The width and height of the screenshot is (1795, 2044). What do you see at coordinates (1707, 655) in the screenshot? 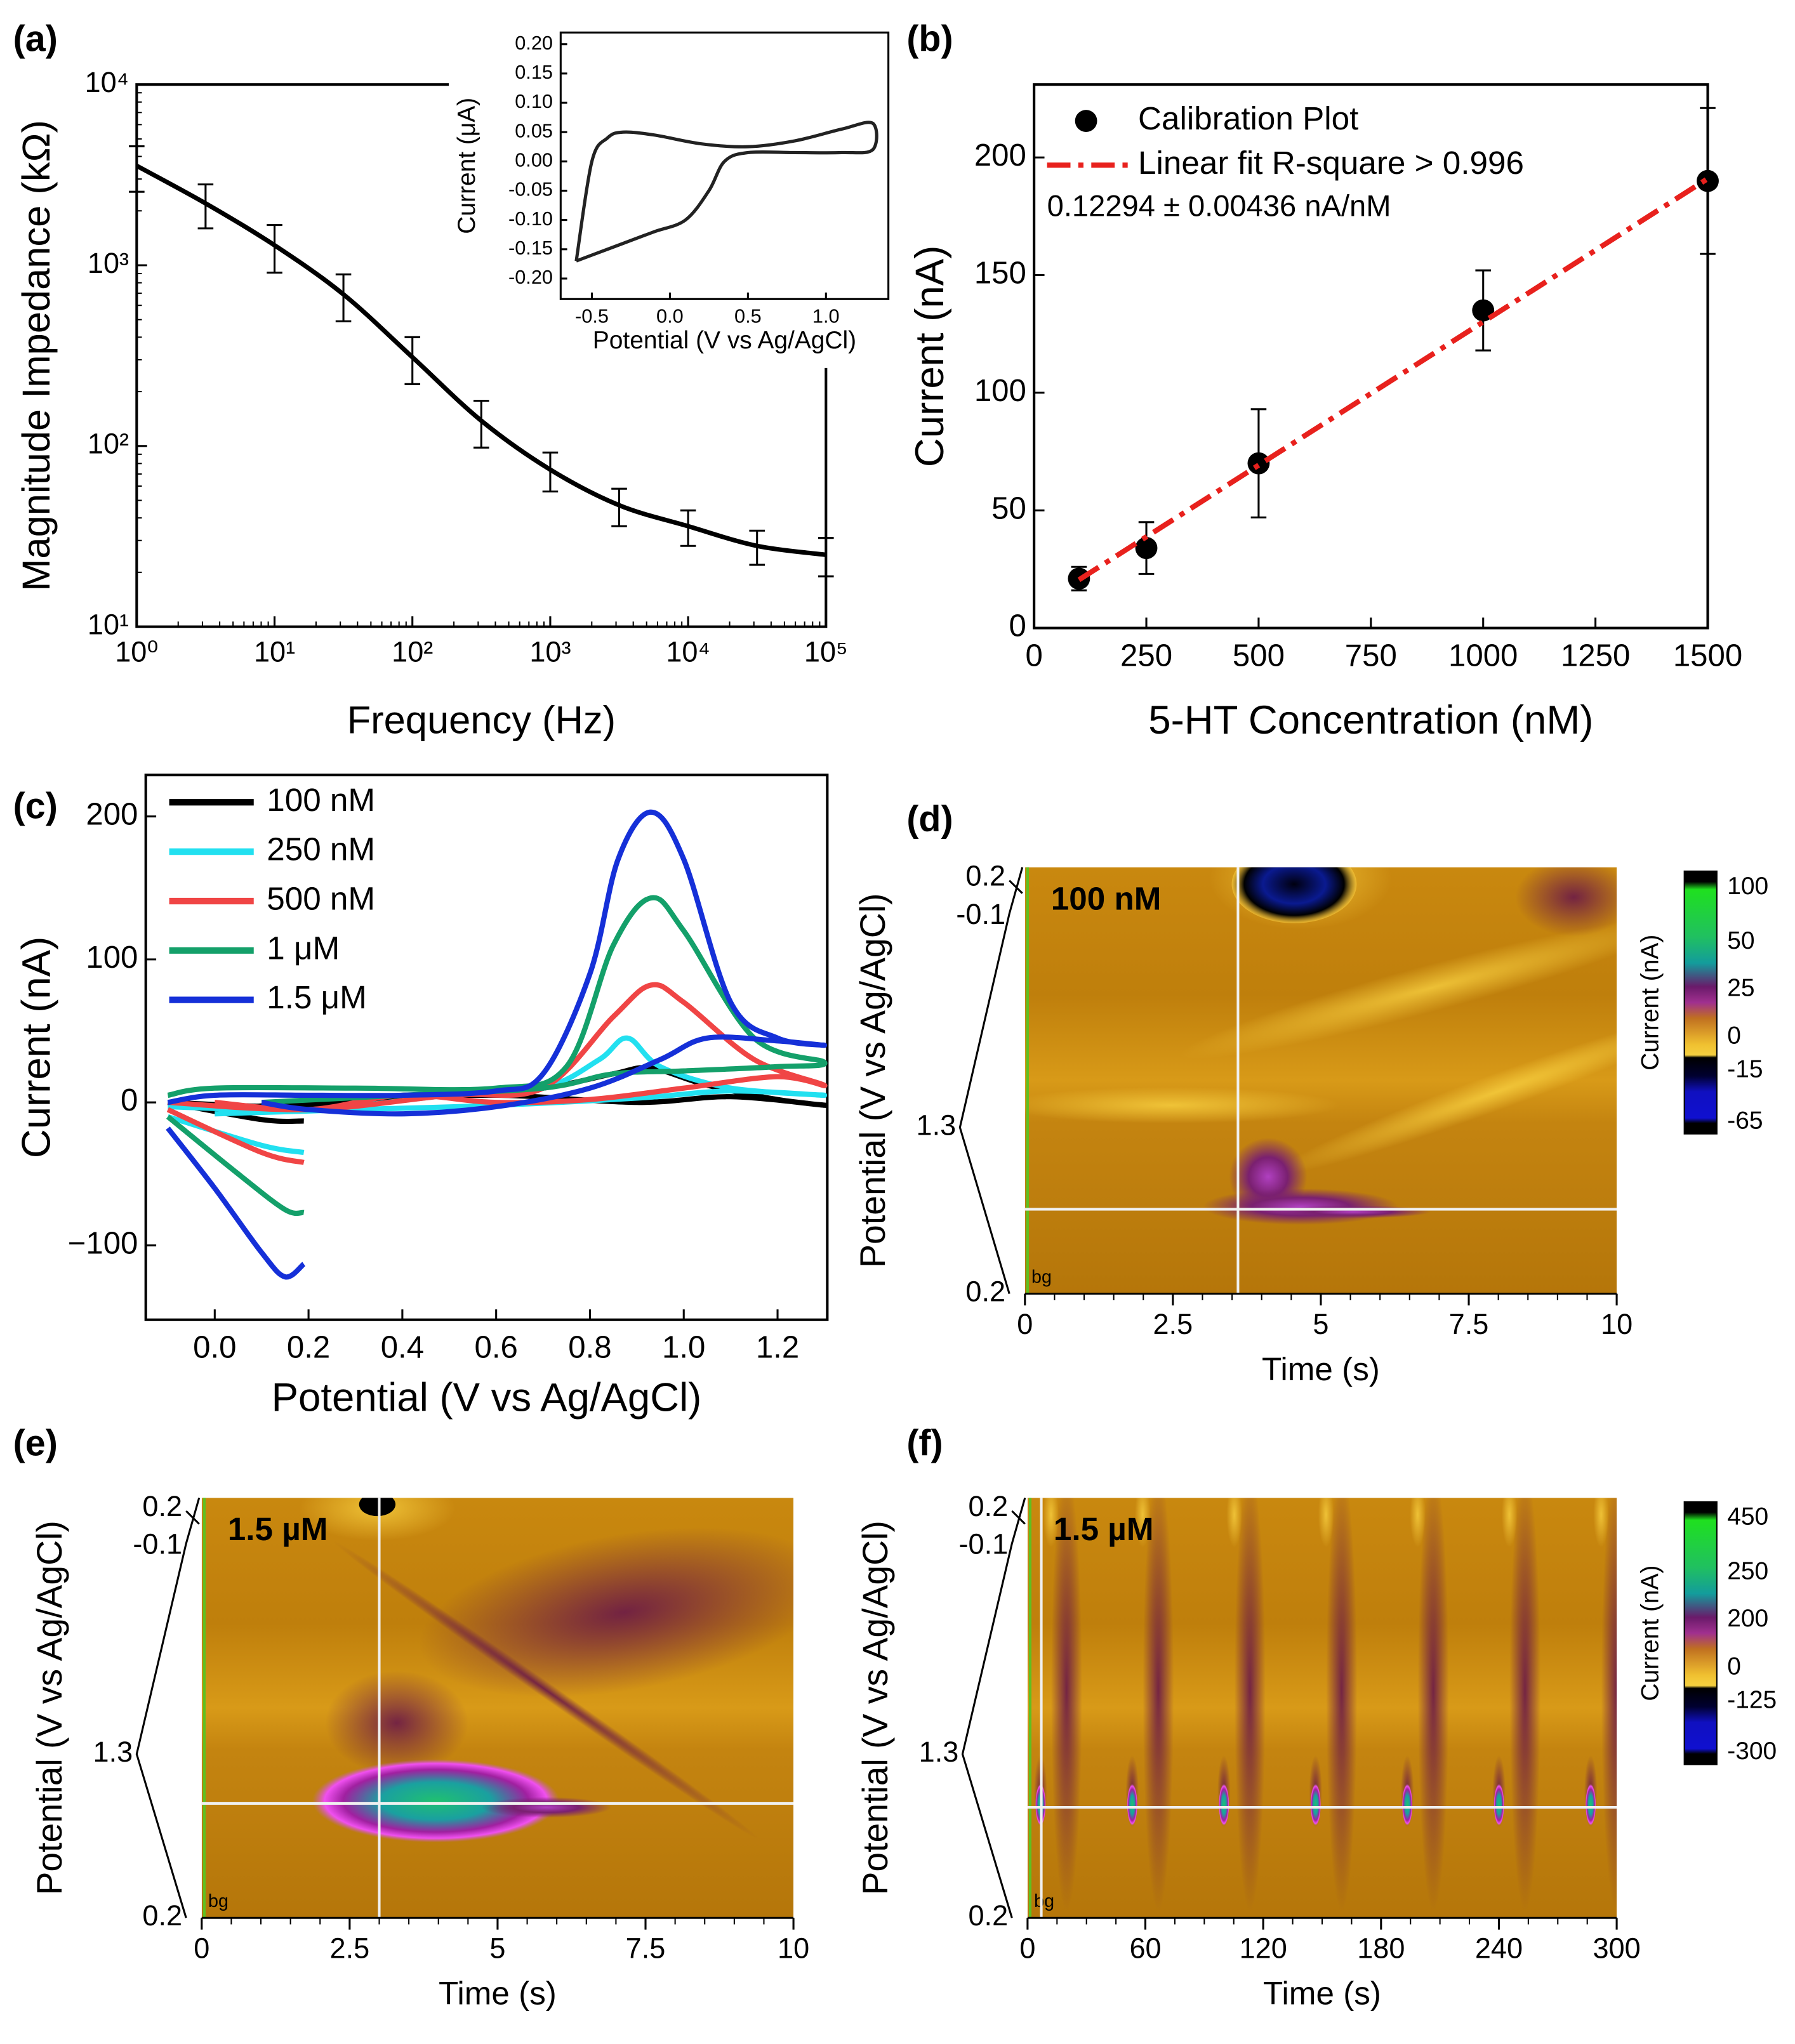
I see `x-tick-label: 1500` at bounding box center [1707, 655].